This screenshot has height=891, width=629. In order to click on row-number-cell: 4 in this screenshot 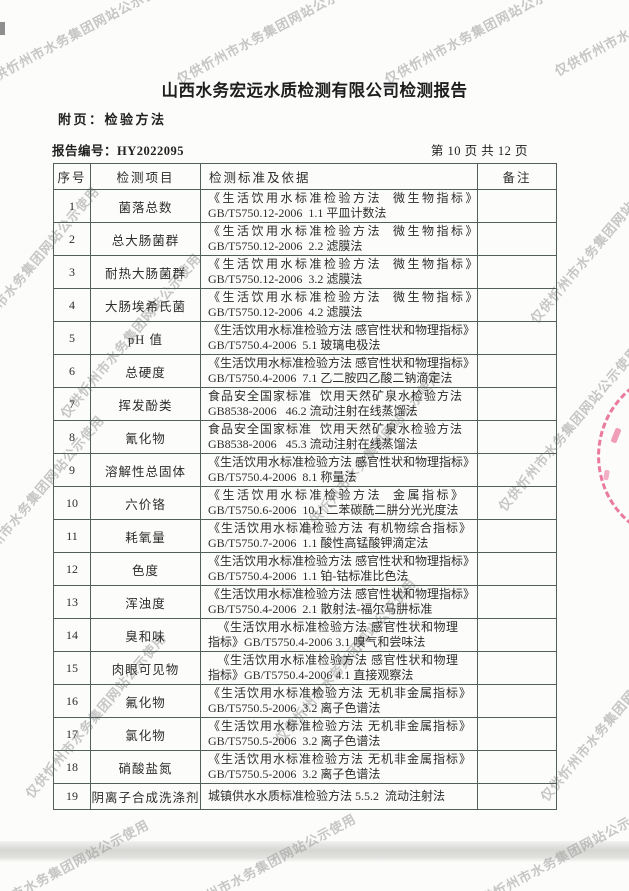, I will do `click(72, 305)`.